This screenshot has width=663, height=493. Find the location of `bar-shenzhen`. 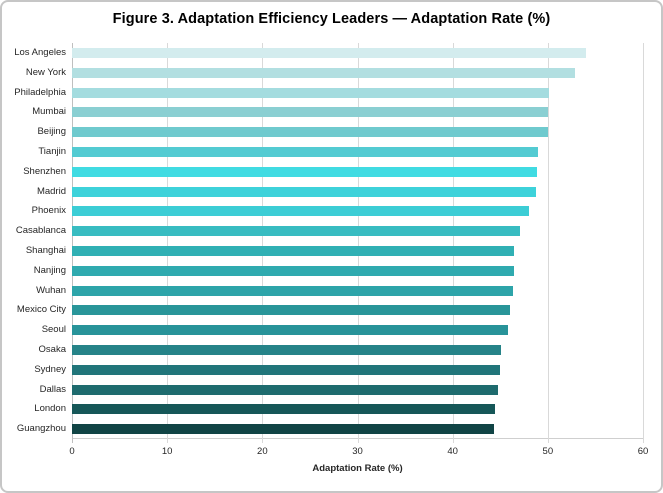

bar-shenzhen is located at coordinates (305, 171).